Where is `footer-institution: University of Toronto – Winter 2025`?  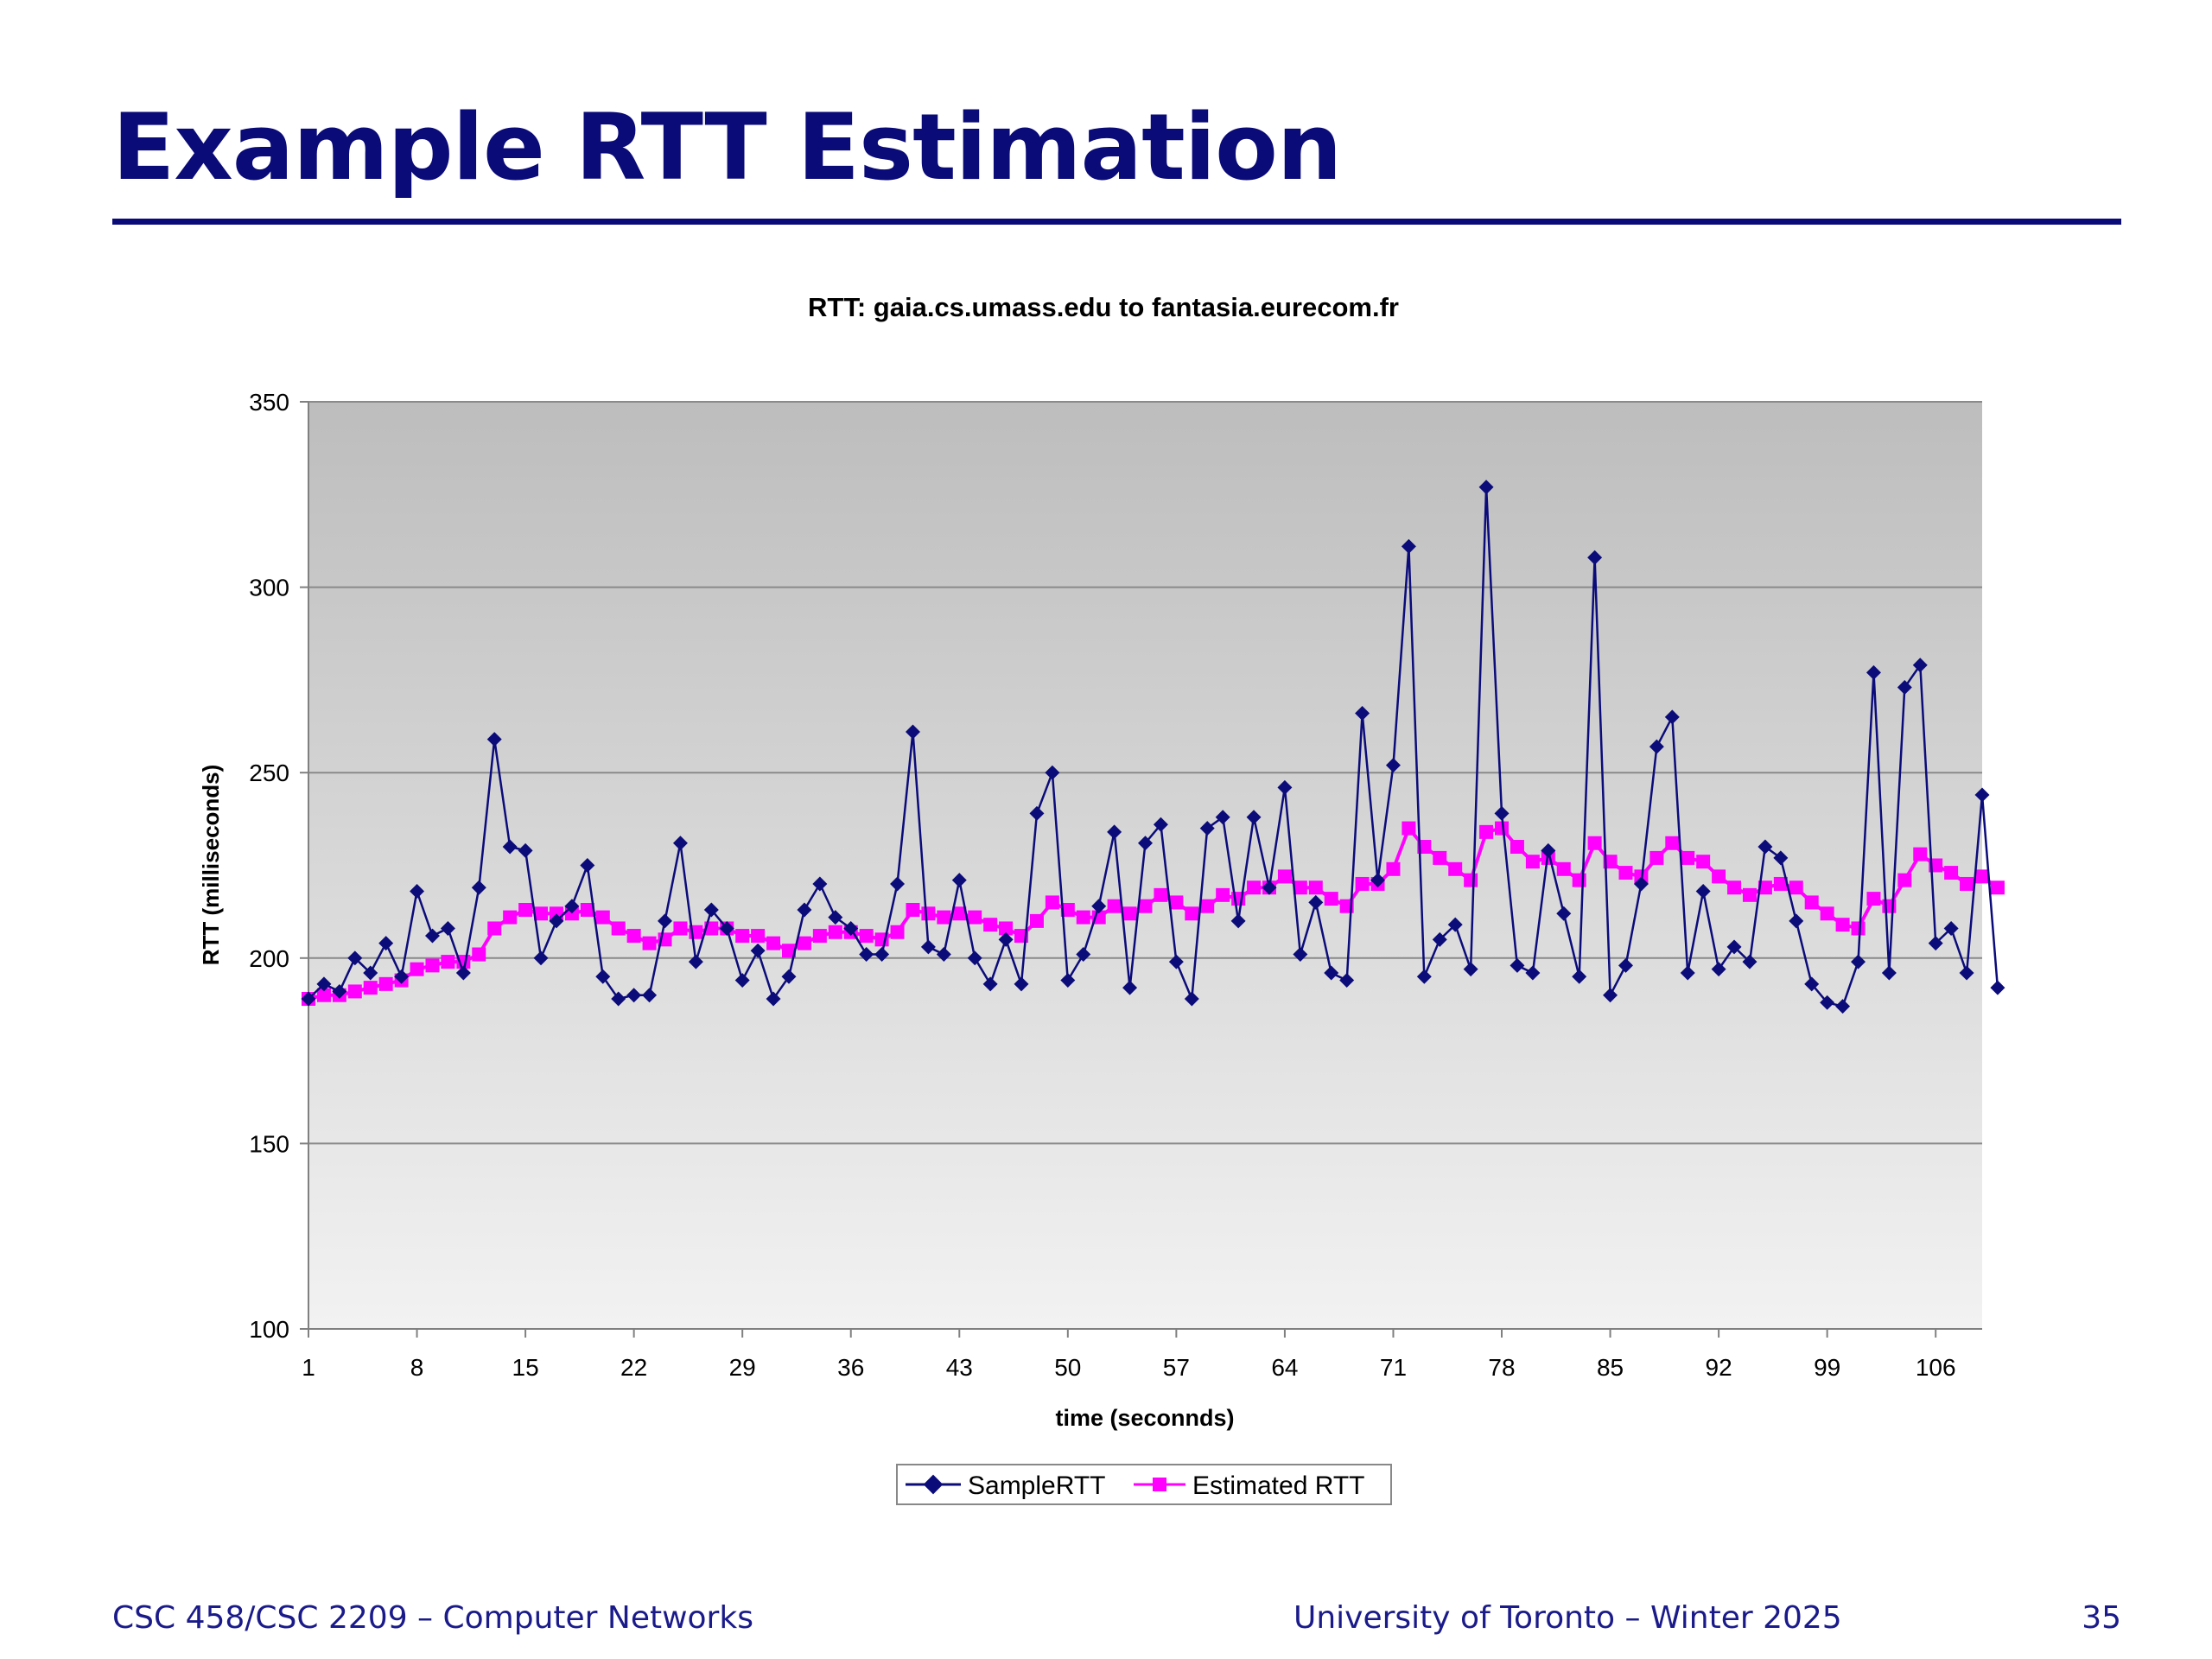
footer-institution: University of Toronto – Winter 2025 is located at coordinates (1568, 1618).